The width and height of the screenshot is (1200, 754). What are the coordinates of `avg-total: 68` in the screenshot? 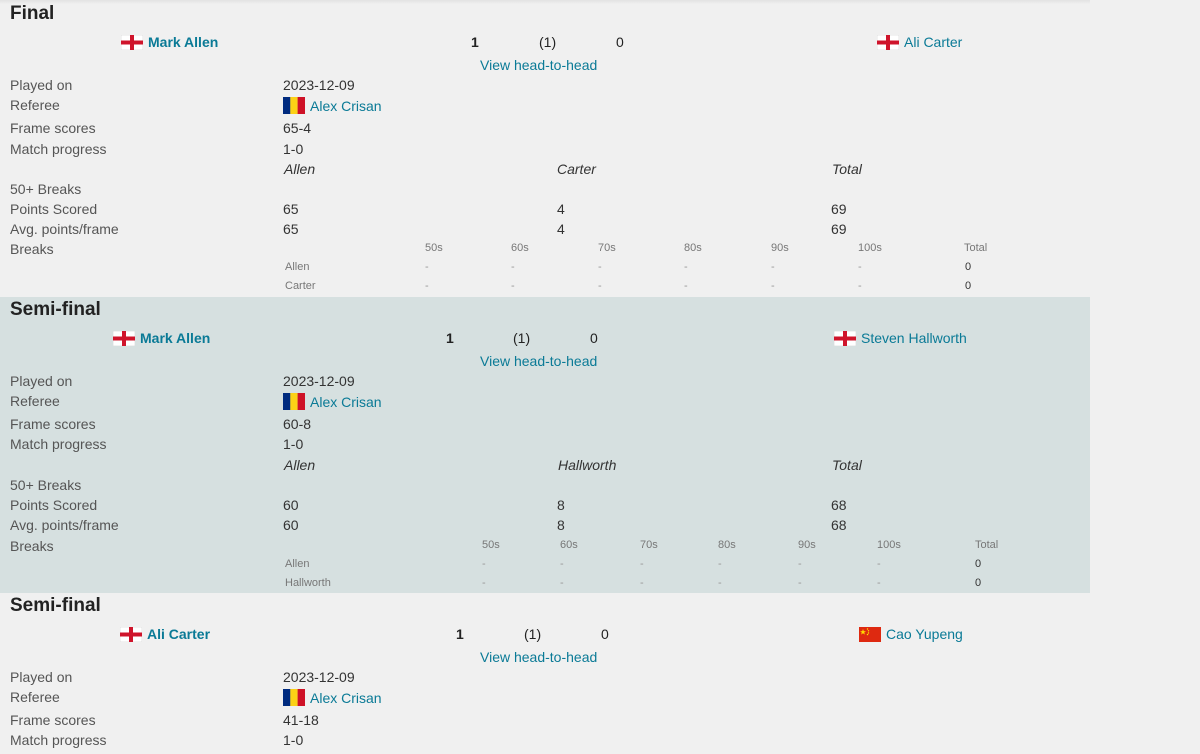 It's located at (839, 525).